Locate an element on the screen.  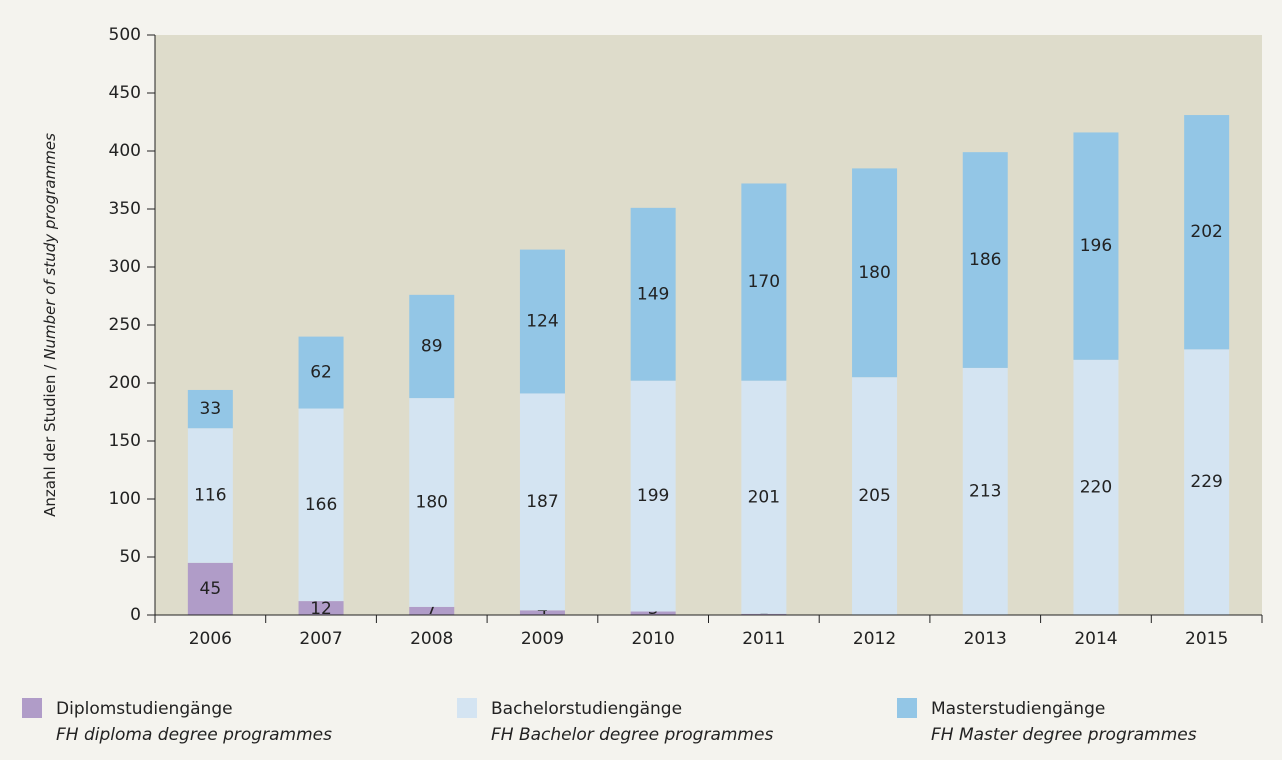
data-label: 199 is located at coordinates (653, 496).